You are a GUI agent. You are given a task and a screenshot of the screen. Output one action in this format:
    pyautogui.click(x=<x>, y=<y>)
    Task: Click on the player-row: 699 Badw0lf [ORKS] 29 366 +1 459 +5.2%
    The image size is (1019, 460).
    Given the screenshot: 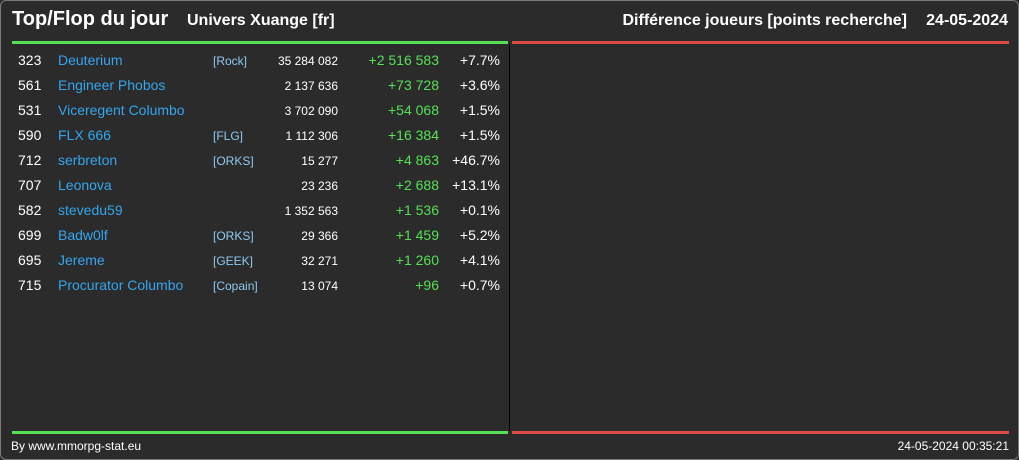 What is the action you would take?
    pyautogui.click(x=260, y=235)
    